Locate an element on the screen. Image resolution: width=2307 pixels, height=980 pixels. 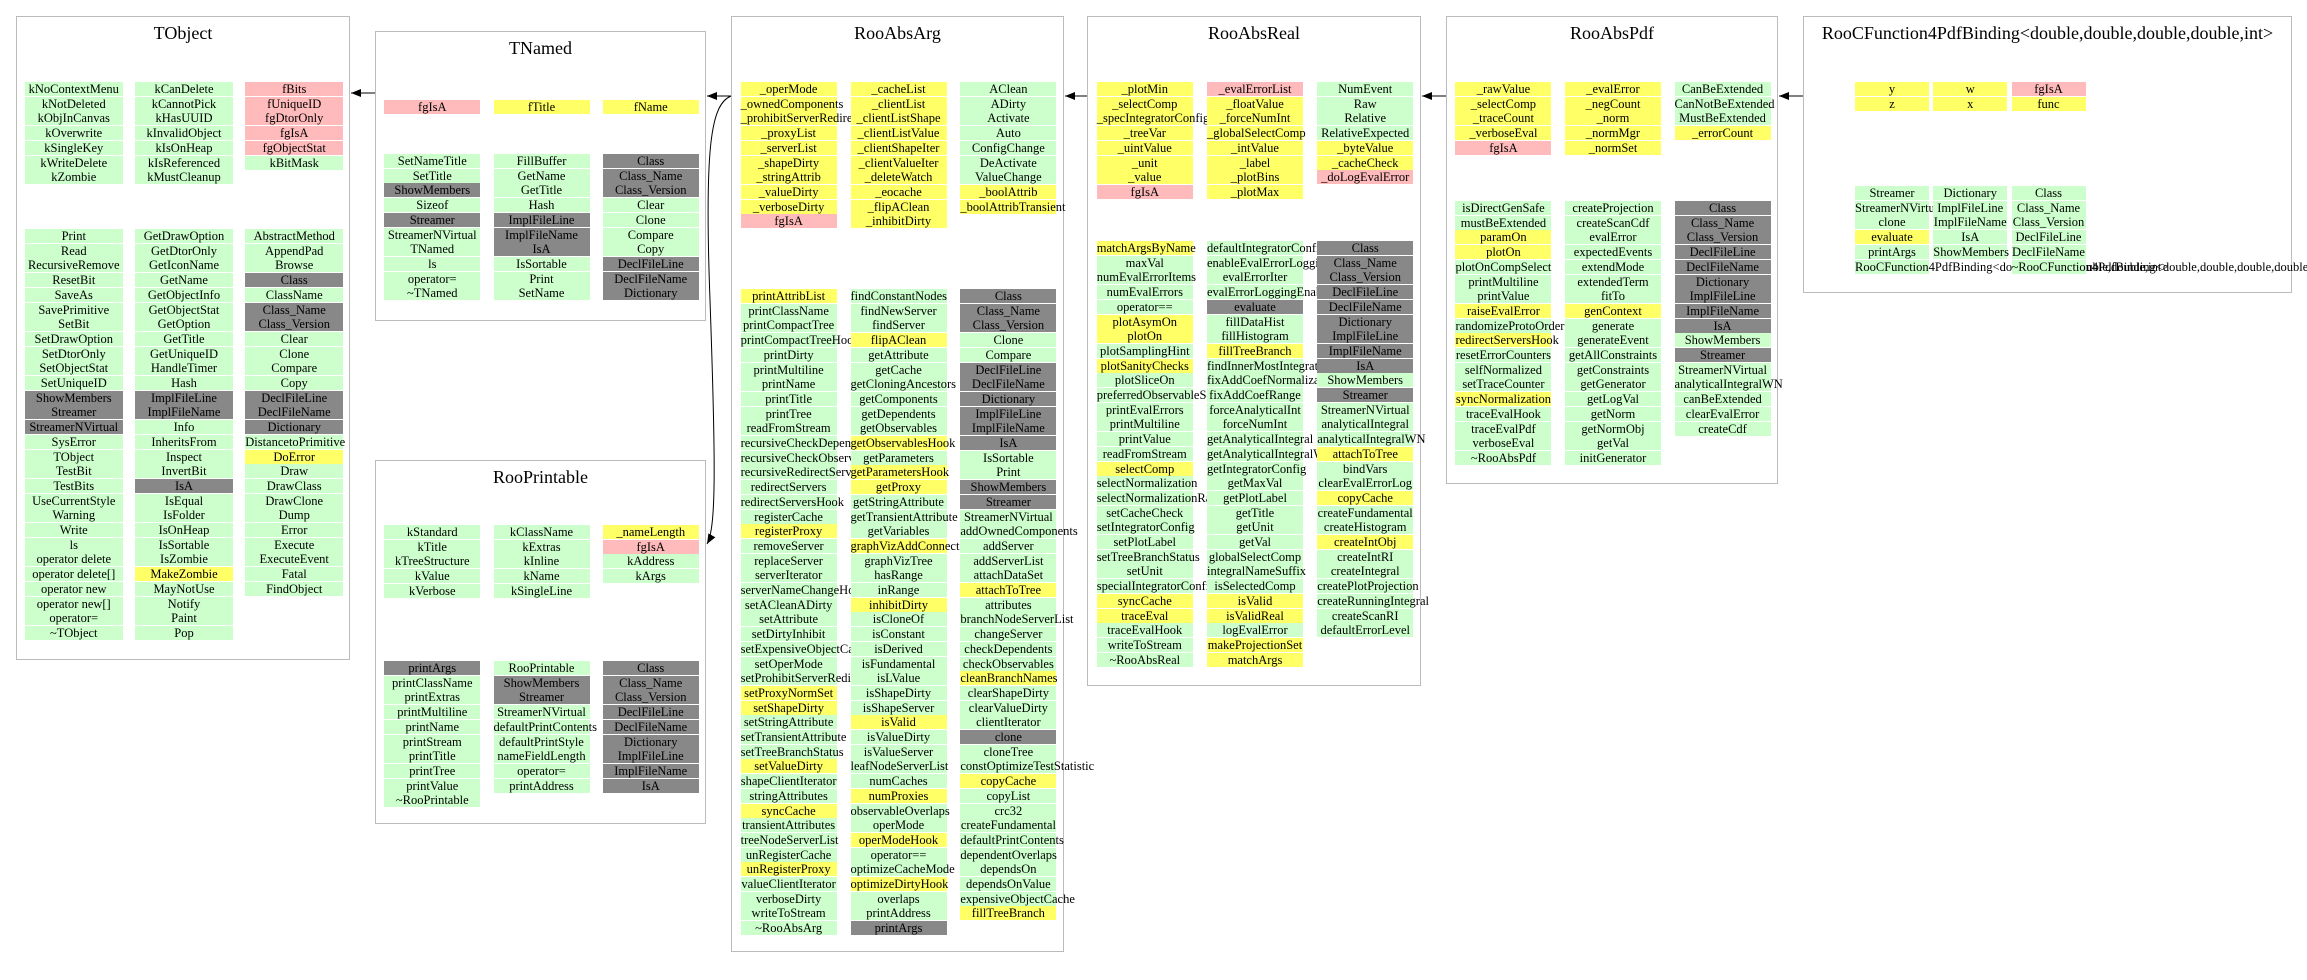
member: plotOnCompSelect is located at coordinates (1503, 266).